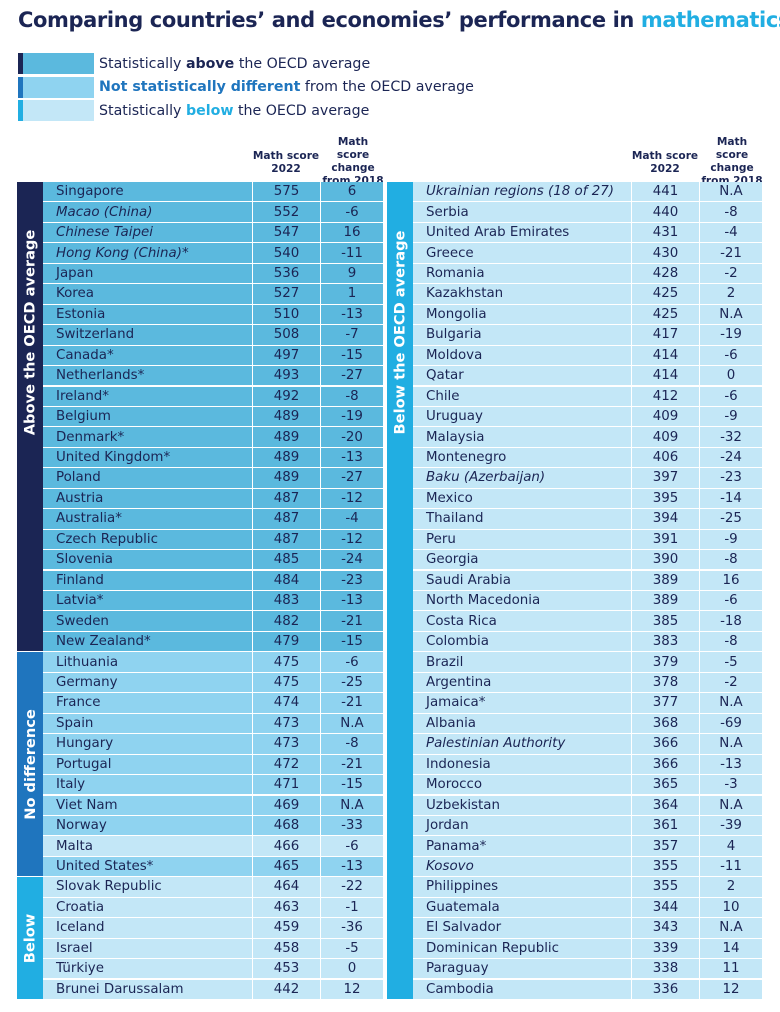 This screenshot has width=780, height=1012. I want to click on score-change: -23, so click(730, 478).